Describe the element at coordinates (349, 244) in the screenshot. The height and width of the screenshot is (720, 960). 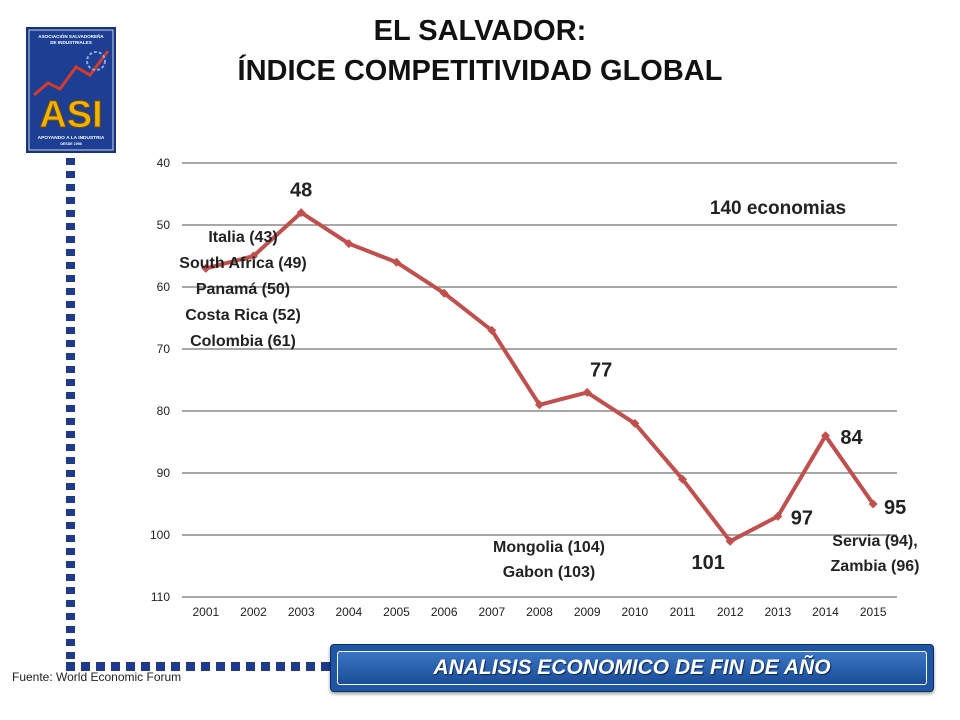
I see `data-point-2004` at that location.